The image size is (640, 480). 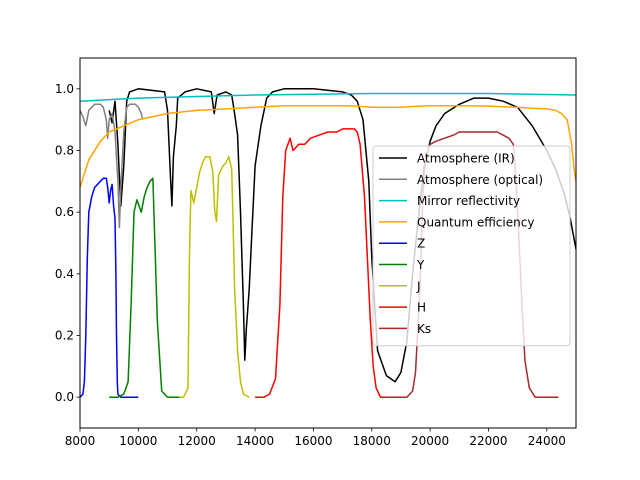 I want to click on x-tick-label: 22000, so click(x=488, y=441).